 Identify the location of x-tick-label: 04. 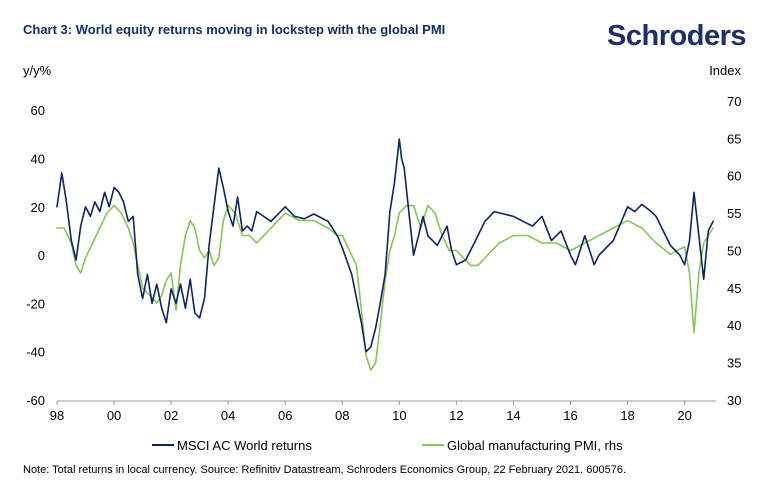
(228, 415).